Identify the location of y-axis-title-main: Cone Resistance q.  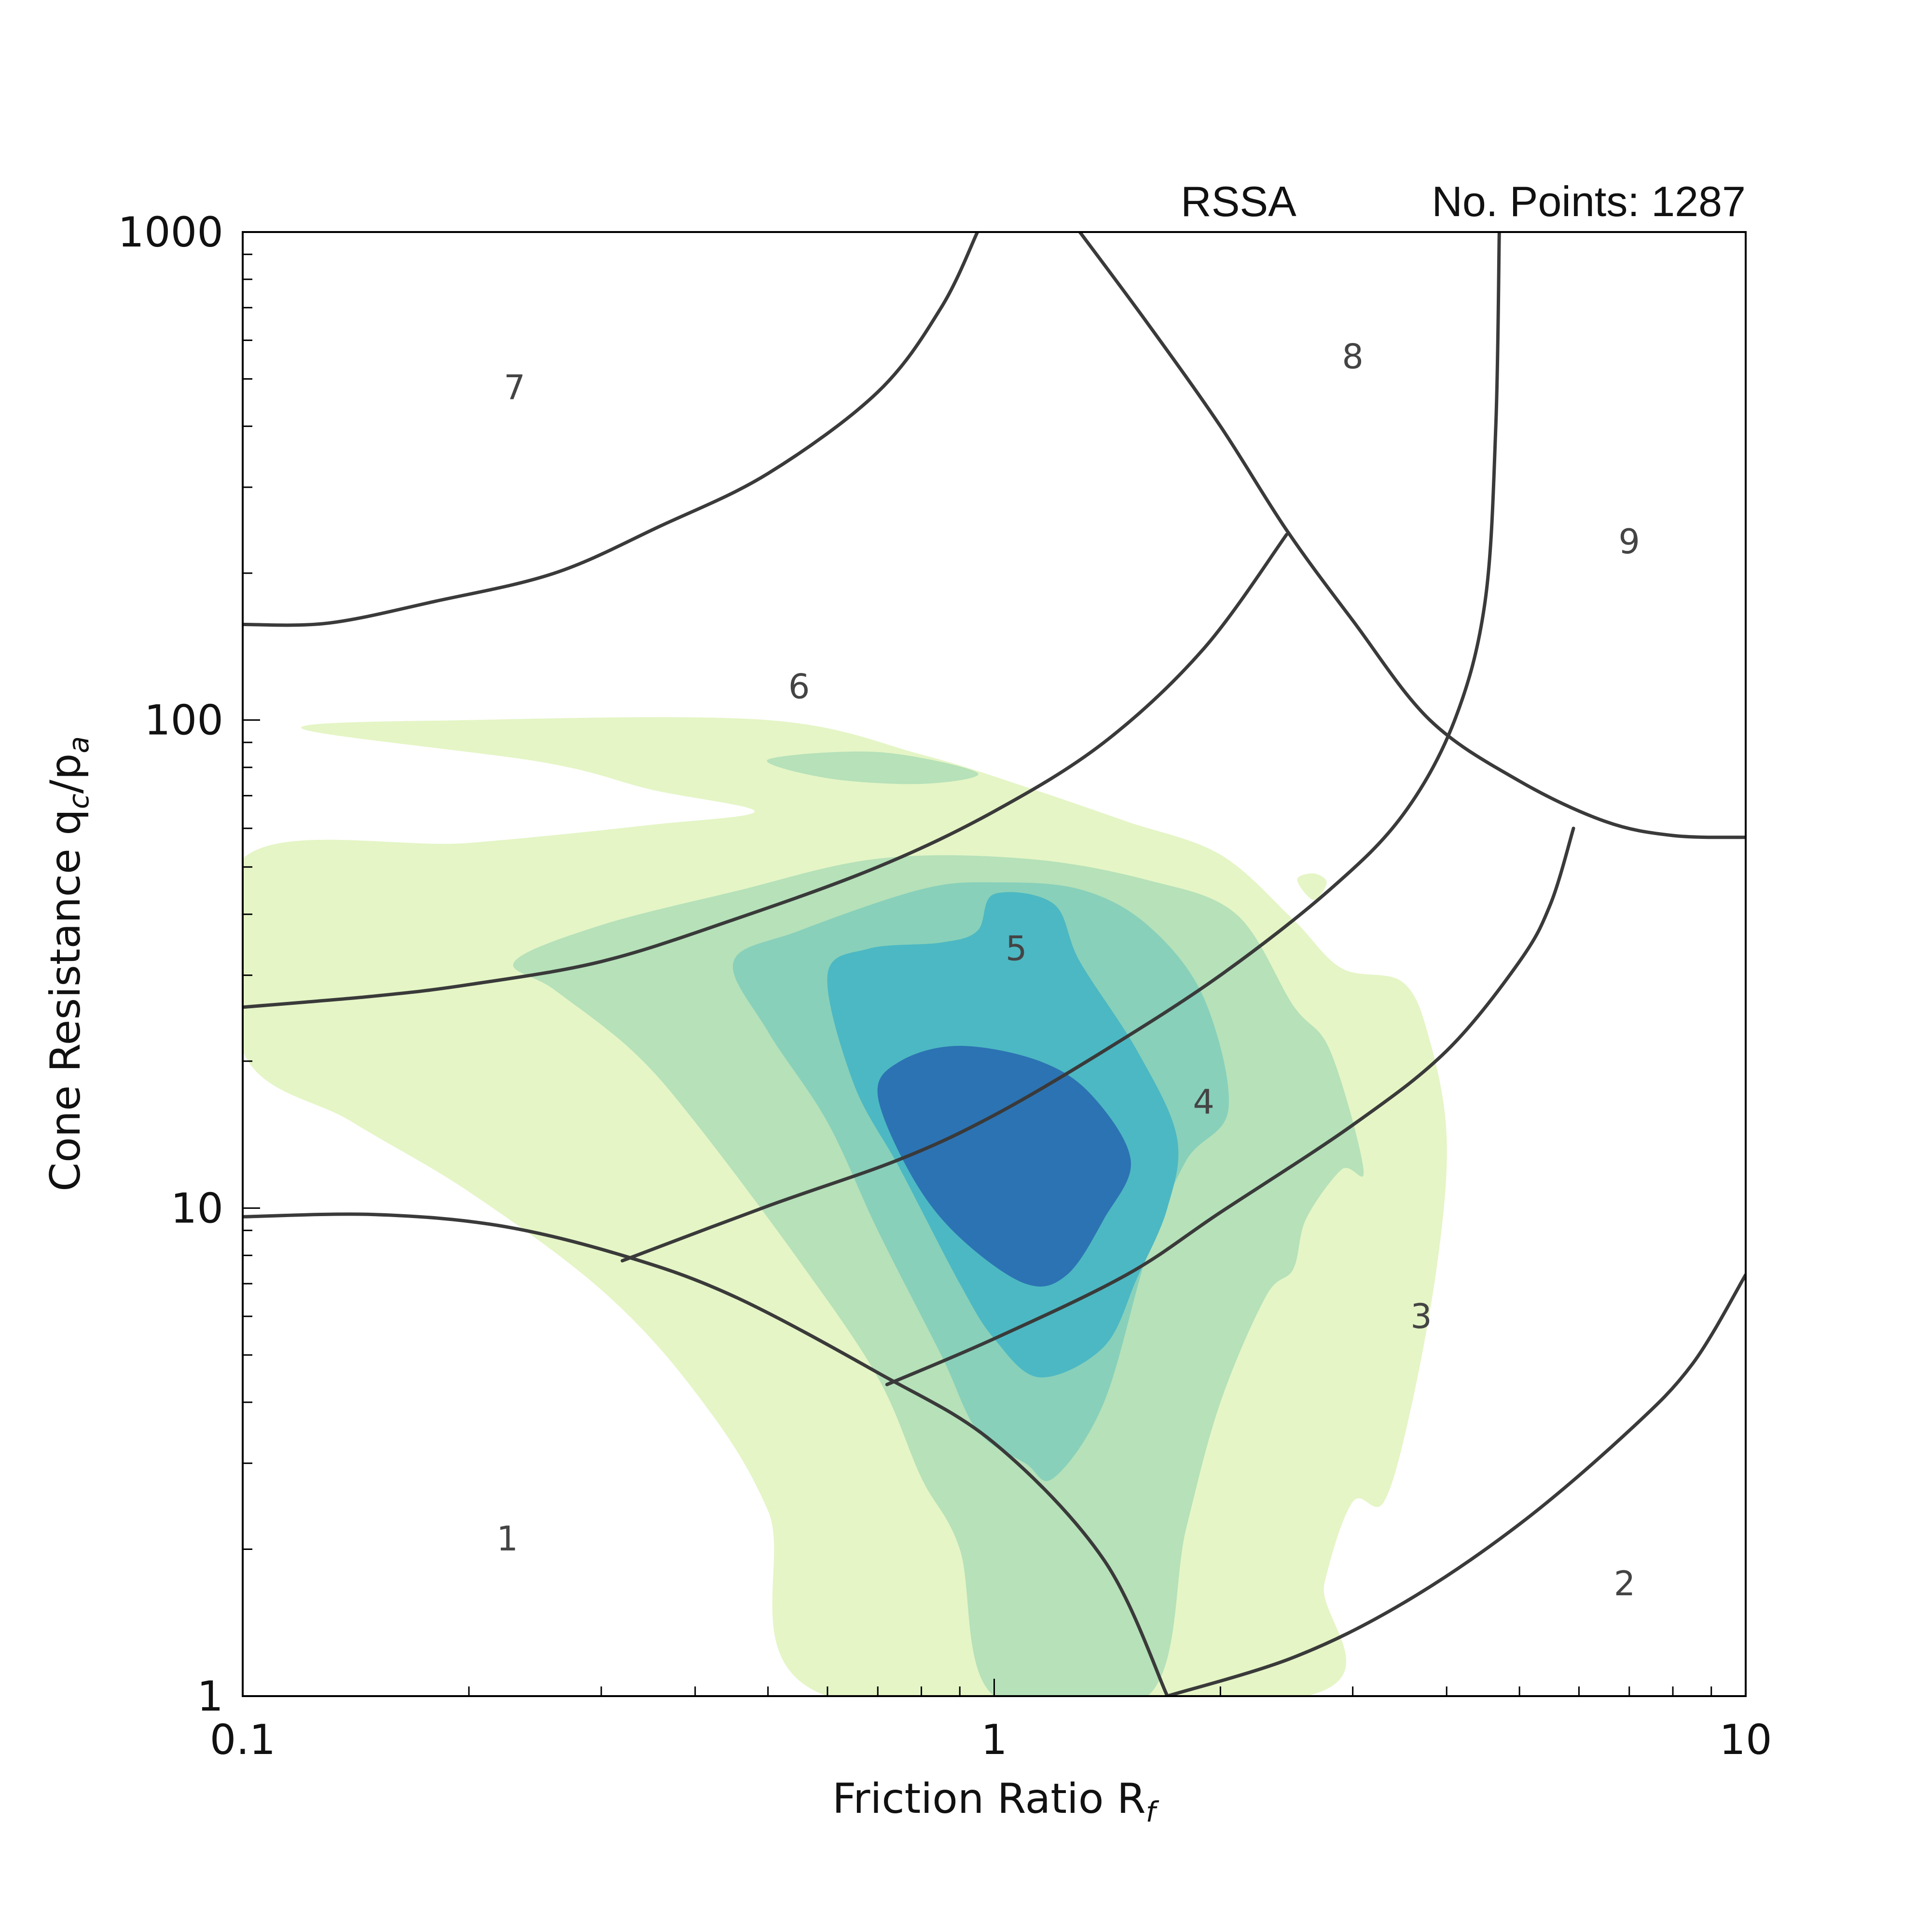
(65, 1001).